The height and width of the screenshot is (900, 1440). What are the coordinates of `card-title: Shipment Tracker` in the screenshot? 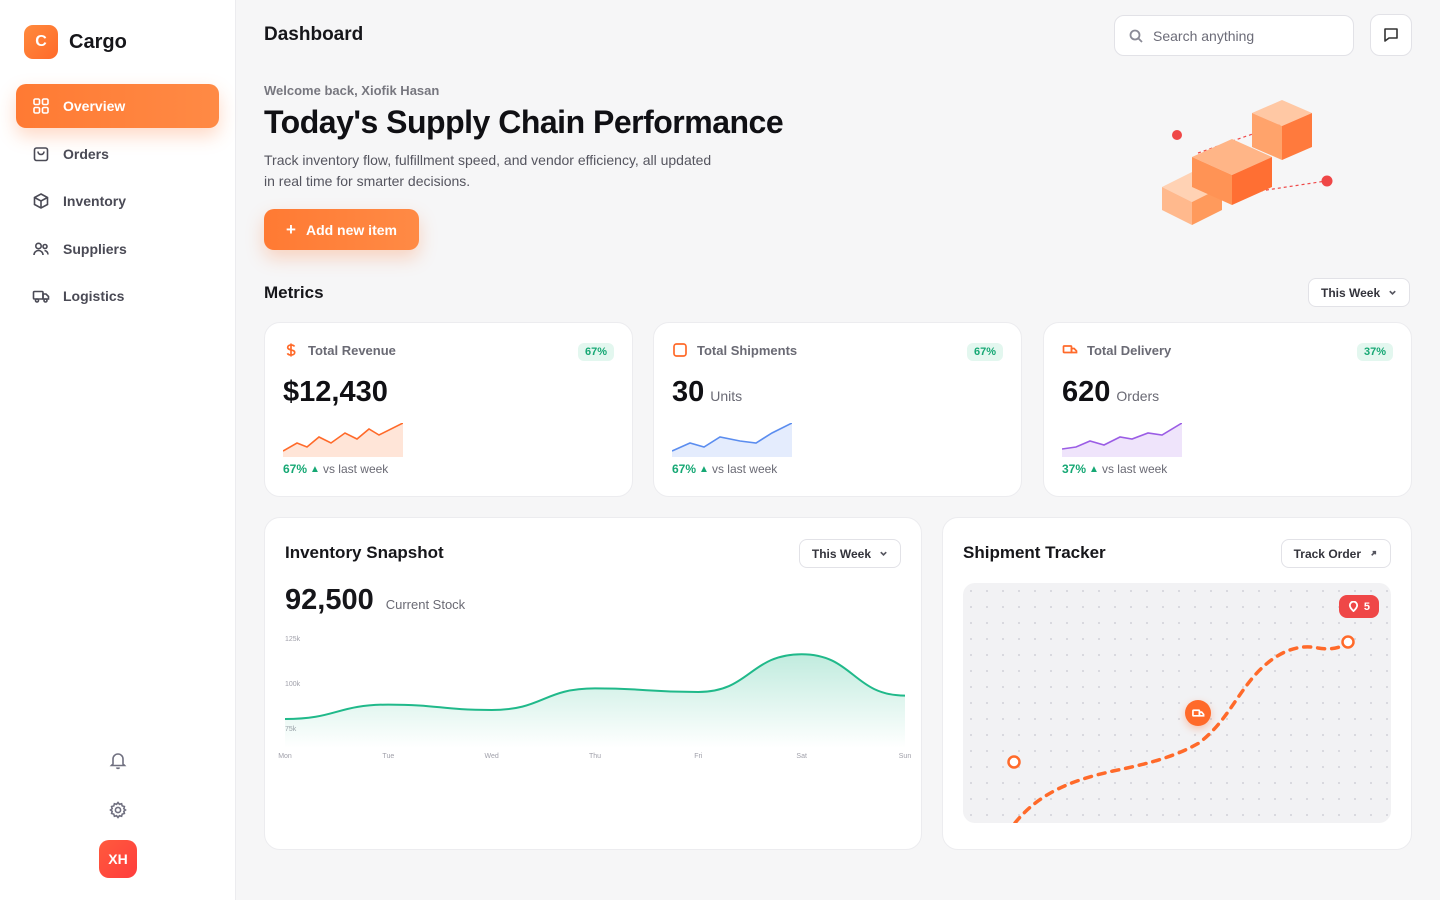 It's located at (1034, 552).